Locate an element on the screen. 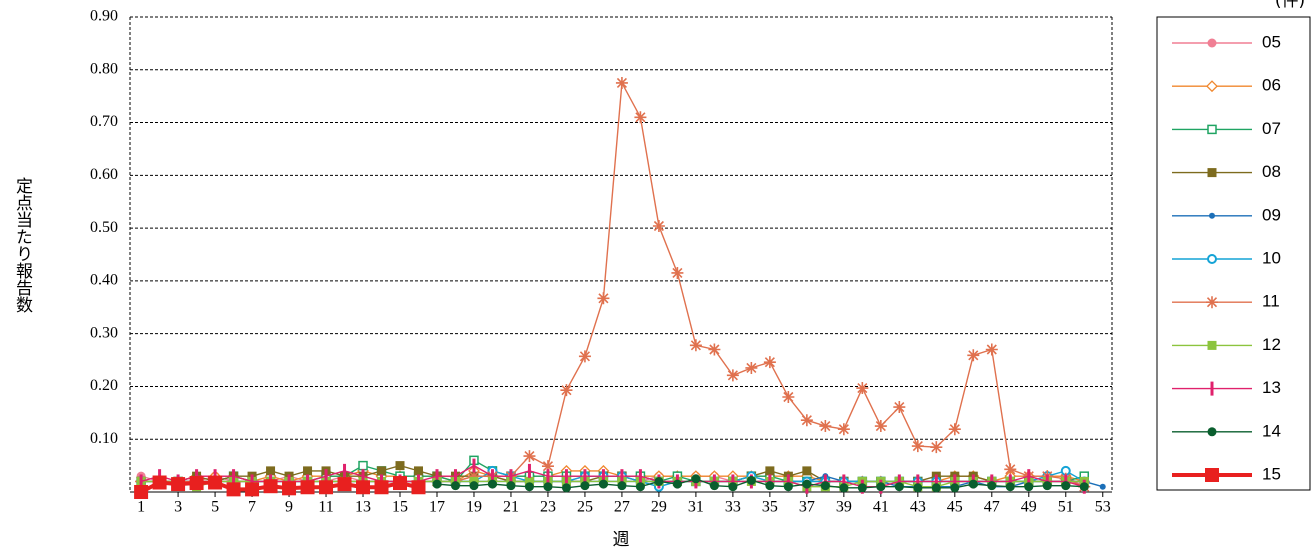 Image resolution: width=1313 pixels, height=552 pixels. legend-label: 11 is located at coordinates (1271, 301).